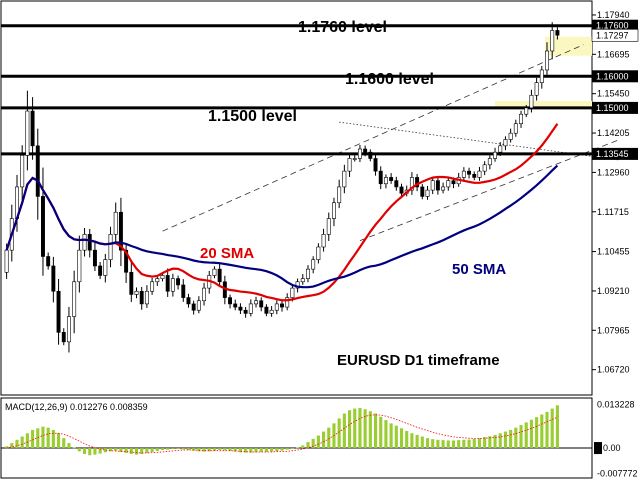 The height and width of the screenshot is (485, 640). Describe the element at coordinates (613, 94) in the screenshot. I see `price-tick-label: 1.15450` at that location.